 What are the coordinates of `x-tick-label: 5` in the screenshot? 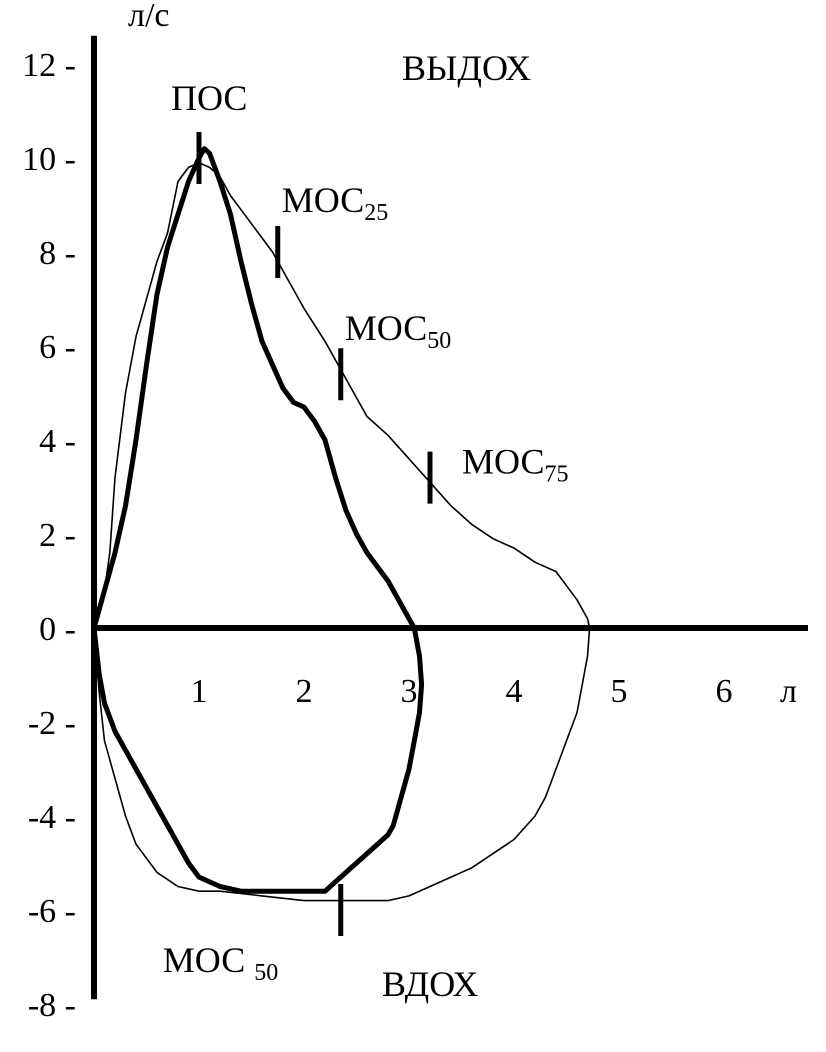 It's located at (619, 691).